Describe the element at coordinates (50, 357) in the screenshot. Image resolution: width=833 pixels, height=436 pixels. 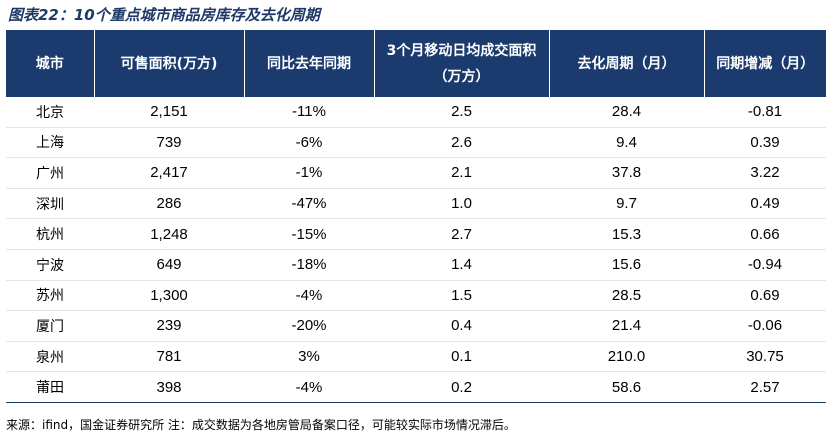
I see `city-cell: 泉州` at that location.